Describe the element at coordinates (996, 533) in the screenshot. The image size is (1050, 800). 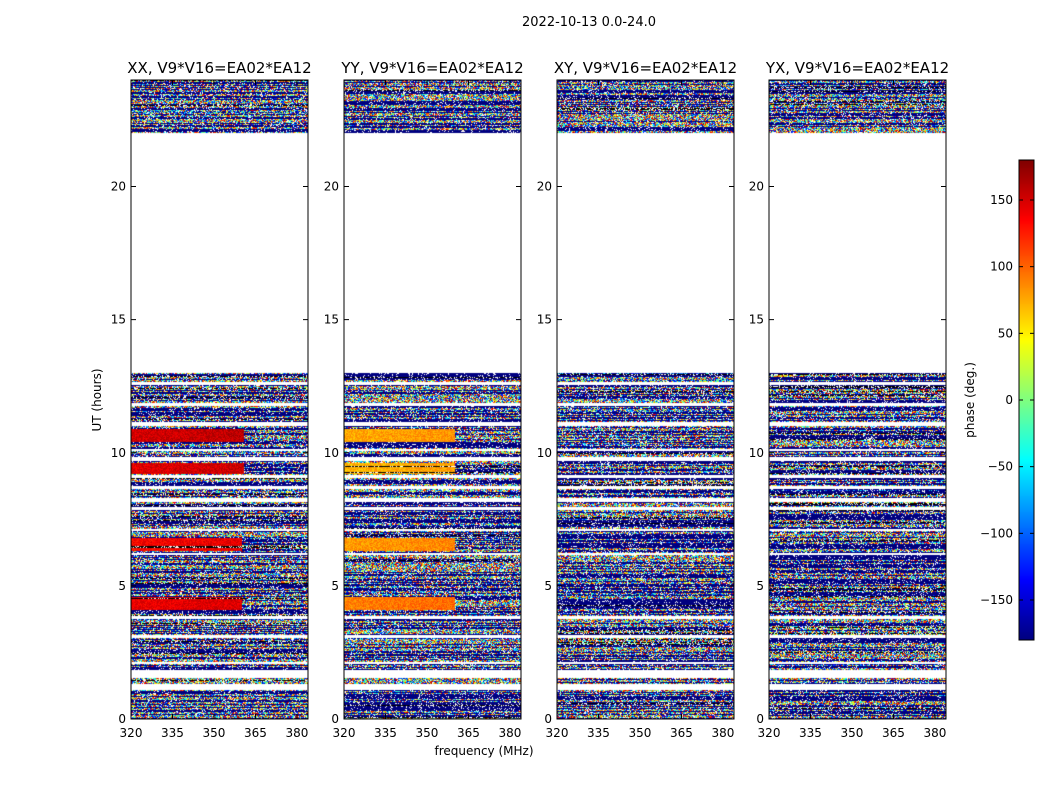
I see `colorbar-tick-label: −100` at that location.